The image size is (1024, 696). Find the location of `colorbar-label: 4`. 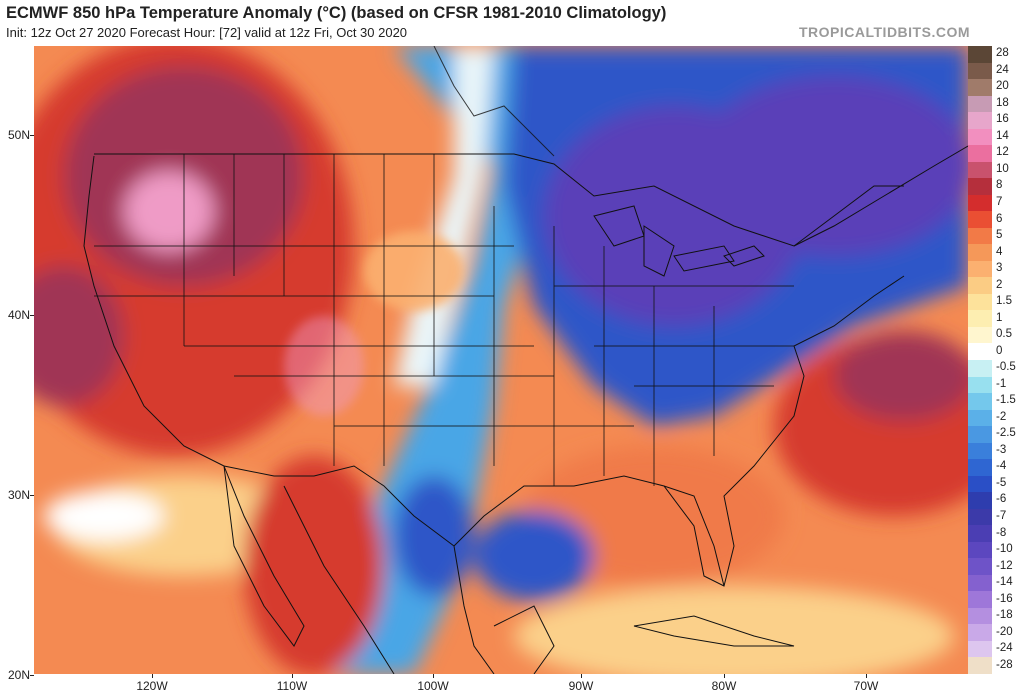

colorbar-label: 4 is located at coordinates (999, 251).